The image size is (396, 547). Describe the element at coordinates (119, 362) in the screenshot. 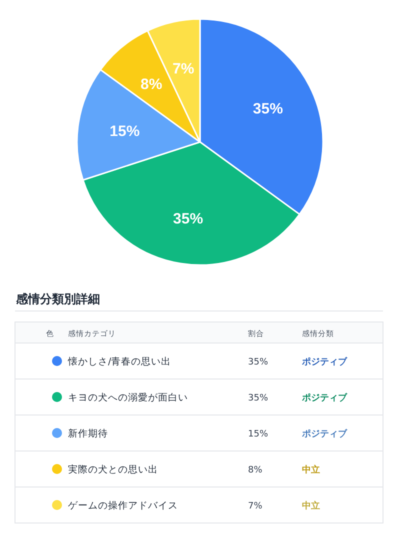

I see `legend-label: 懐かしさ/青春の思い出` at that location.